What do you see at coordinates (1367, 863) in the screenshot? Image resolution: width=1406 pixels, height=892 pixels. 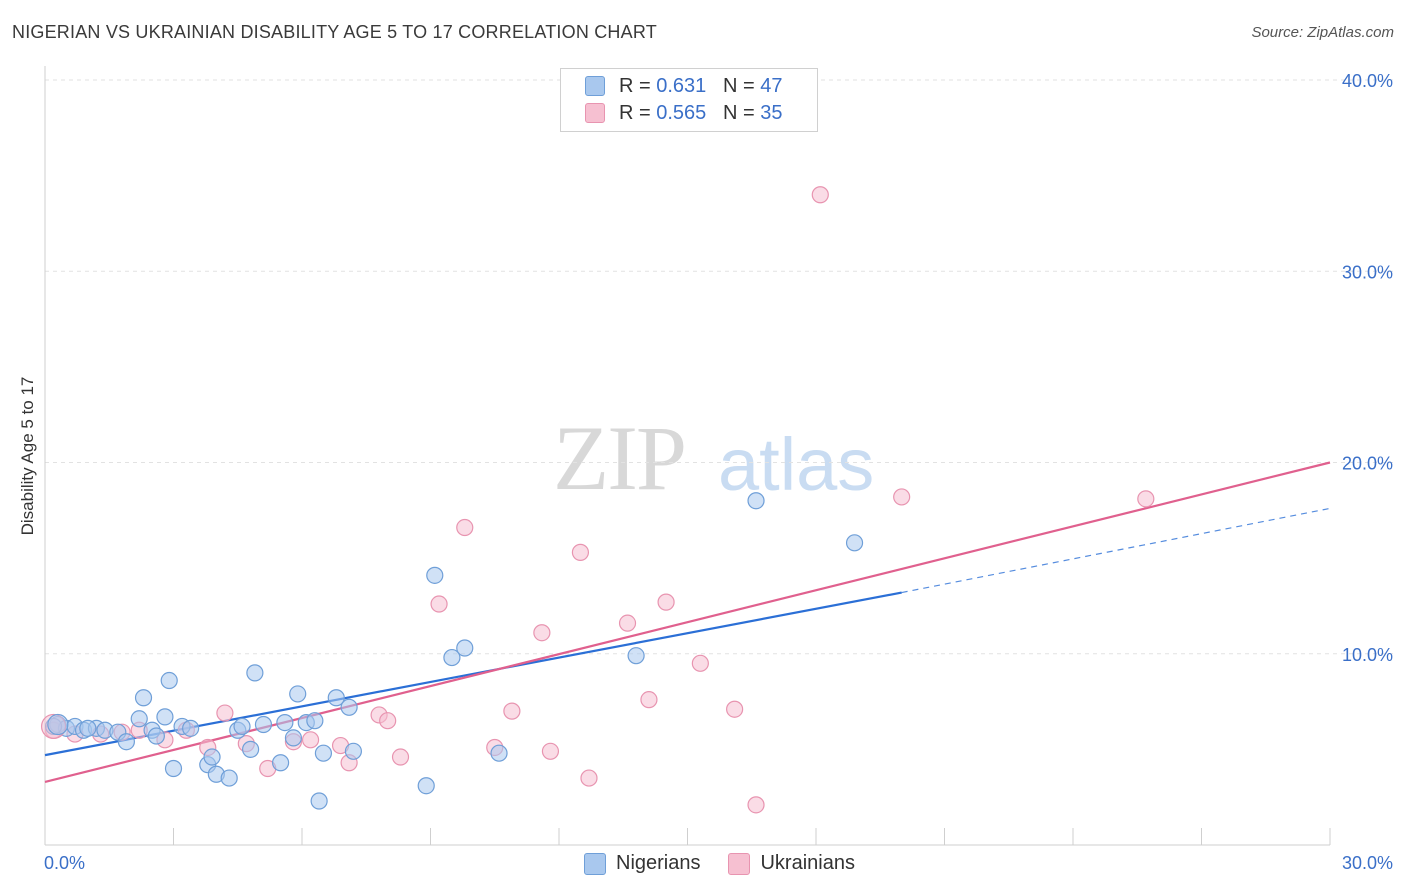 I see `x-tick-label: 30.0%` at bounding box center [1367, 863].